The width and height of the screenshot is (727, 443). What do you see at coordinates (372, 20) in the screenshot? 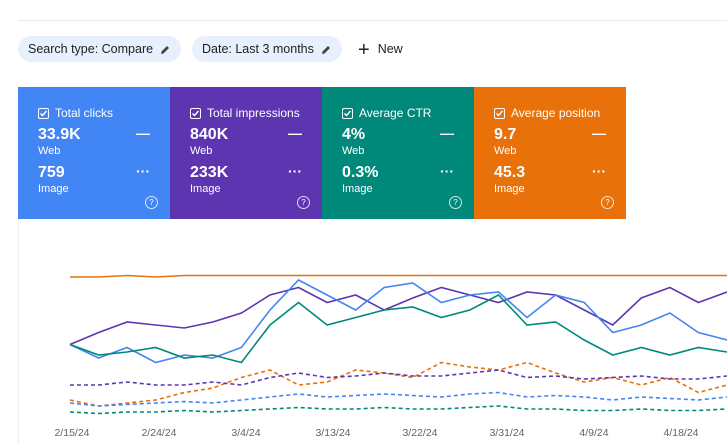
I see `divider` at bounding box center [372, 20].